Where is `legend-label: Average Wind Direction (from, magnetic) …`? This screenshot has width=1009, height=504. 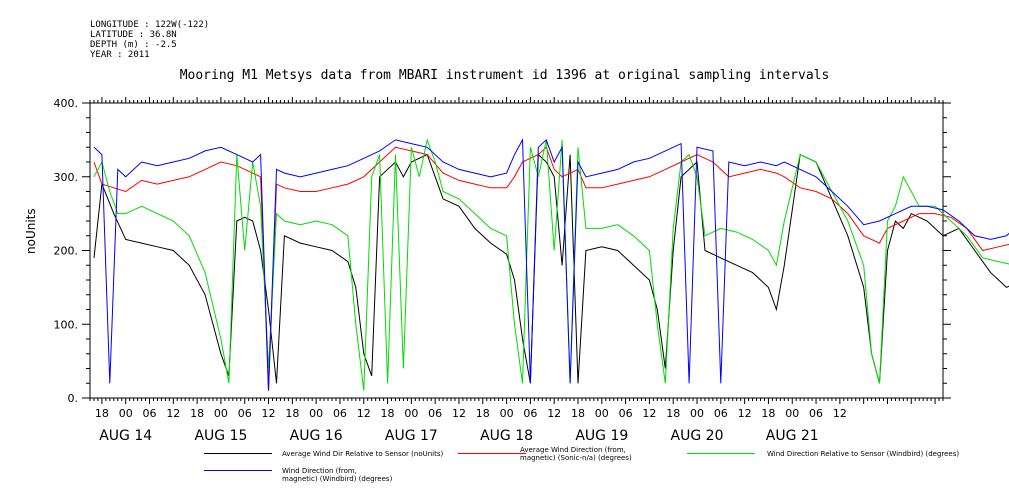
legend-label: Average Wind Direction (from, magnetic) … is located at coordinates (576, 454).